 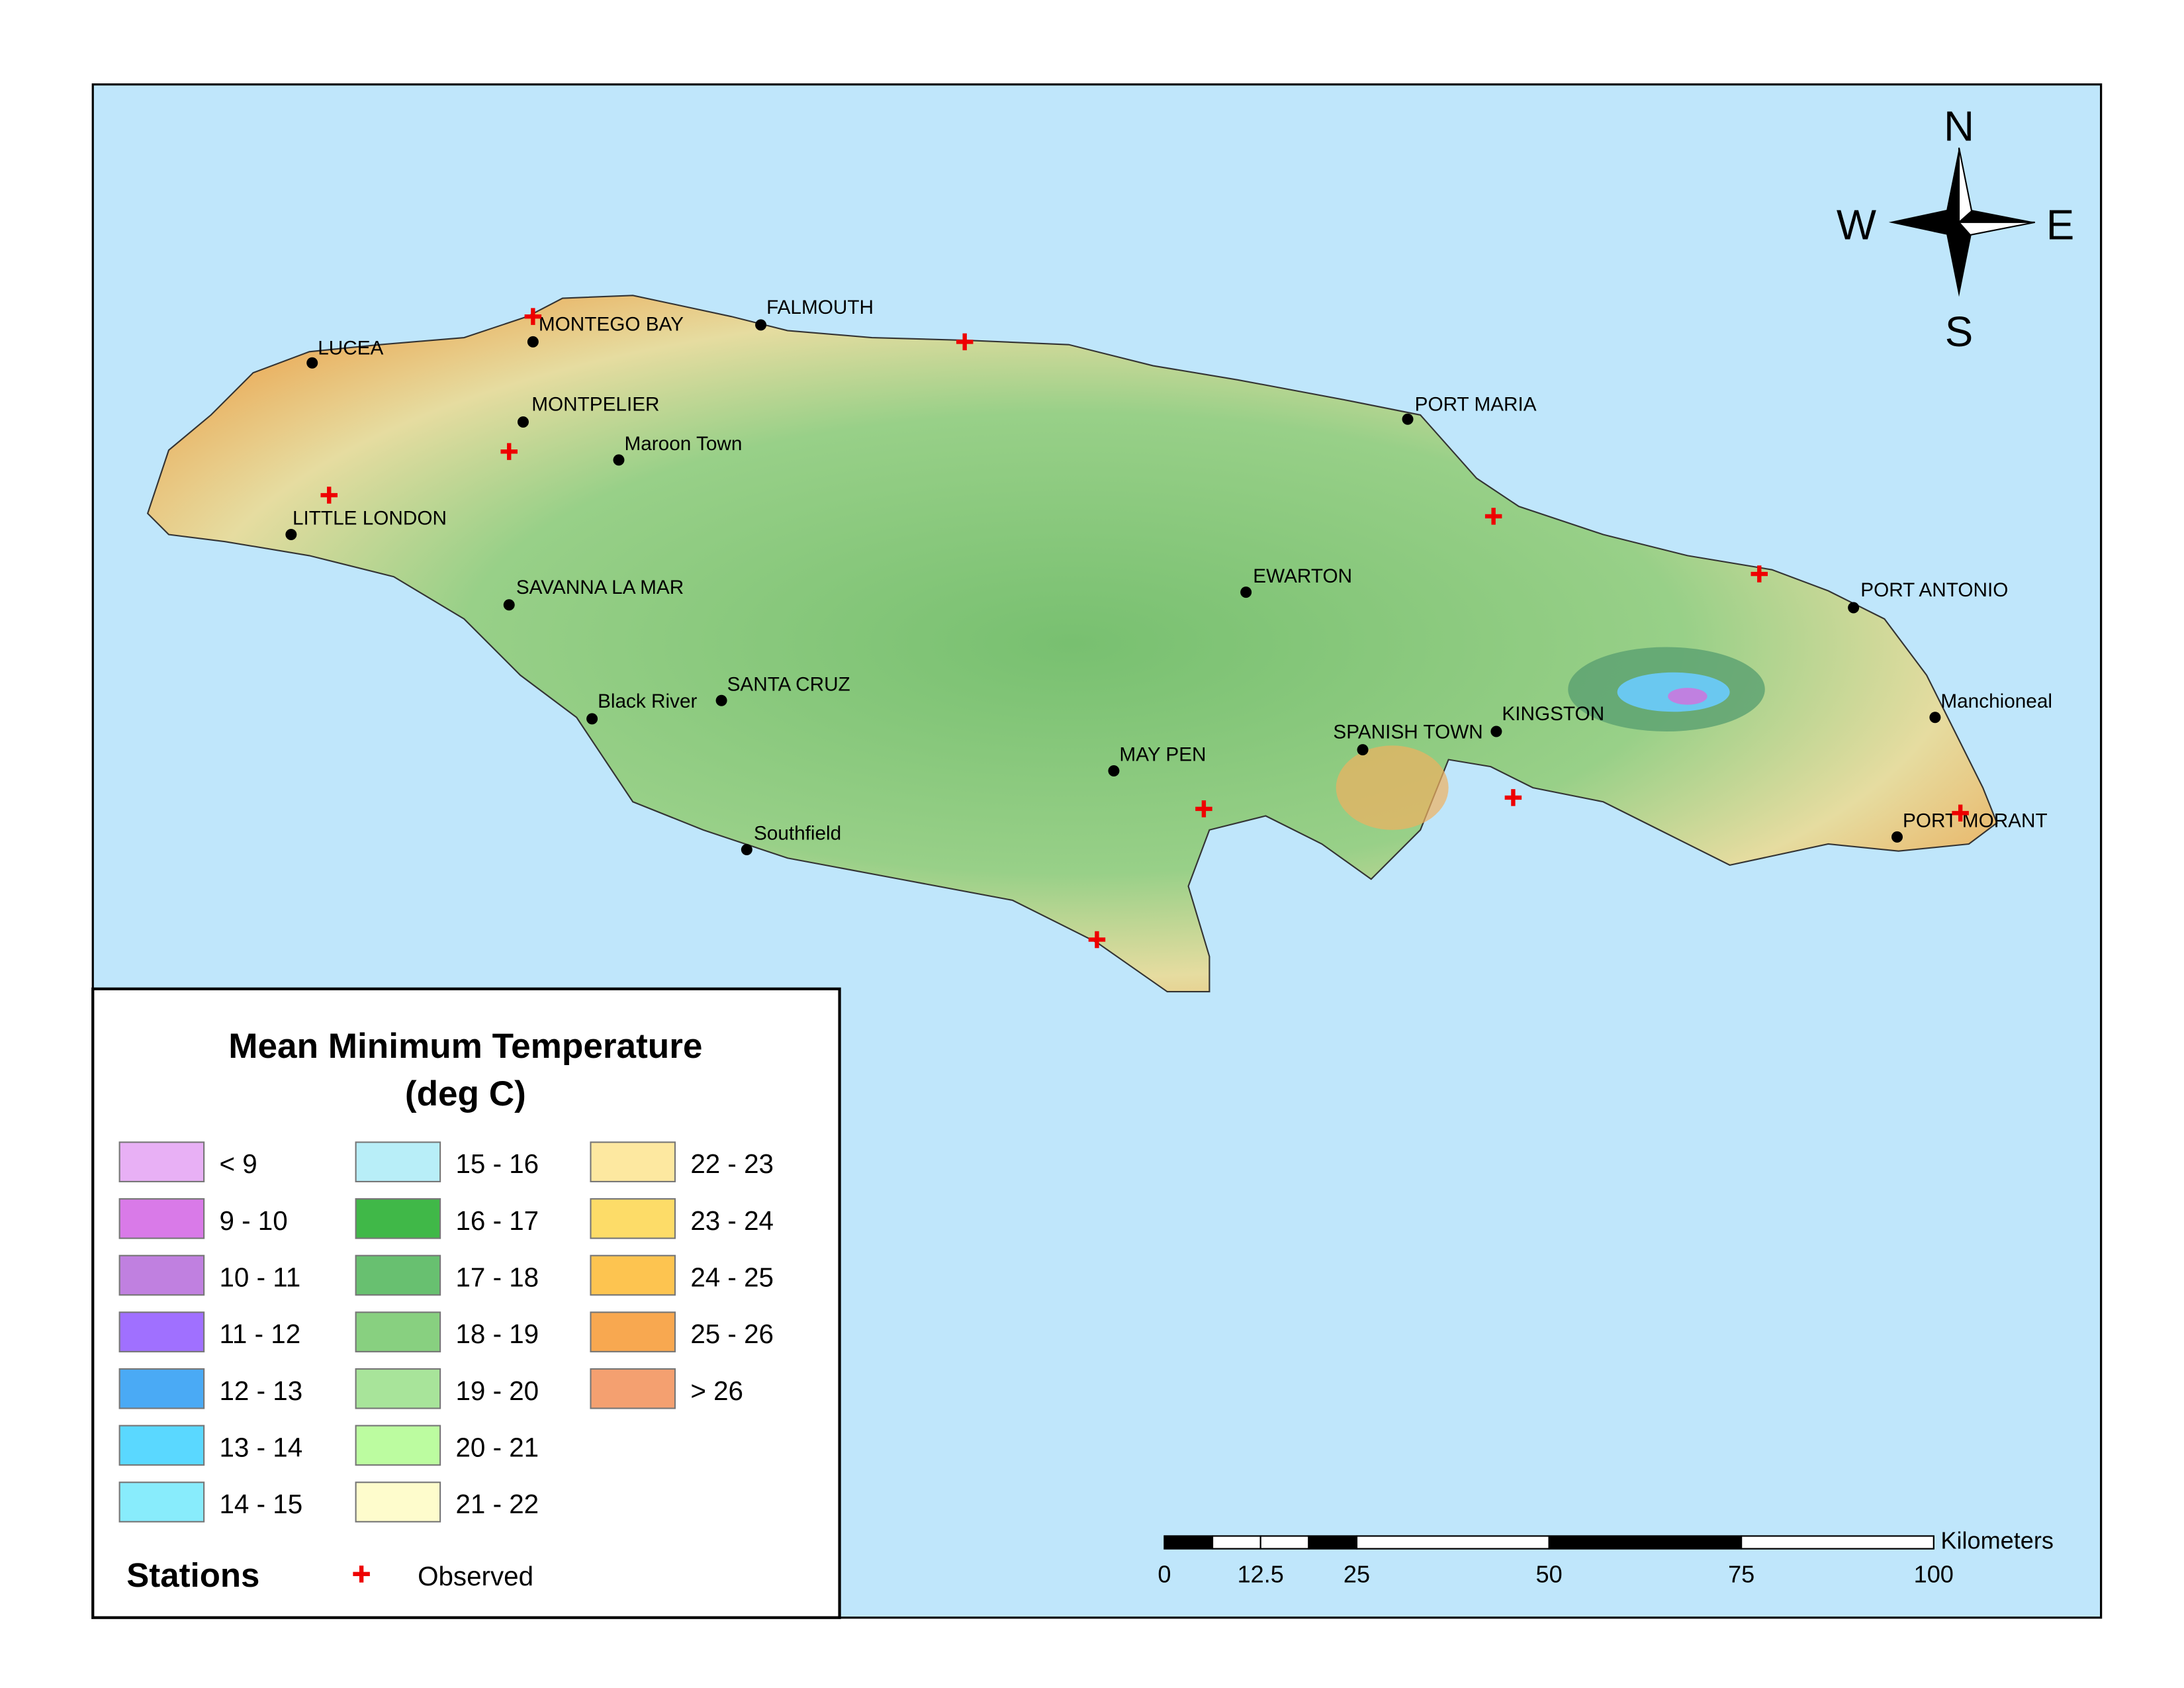 What do you see at coordinates (465, 1046) in the screenshot?
I see `legend-title: Mean Minimum Temperature` at bounding box center [465, 1046].